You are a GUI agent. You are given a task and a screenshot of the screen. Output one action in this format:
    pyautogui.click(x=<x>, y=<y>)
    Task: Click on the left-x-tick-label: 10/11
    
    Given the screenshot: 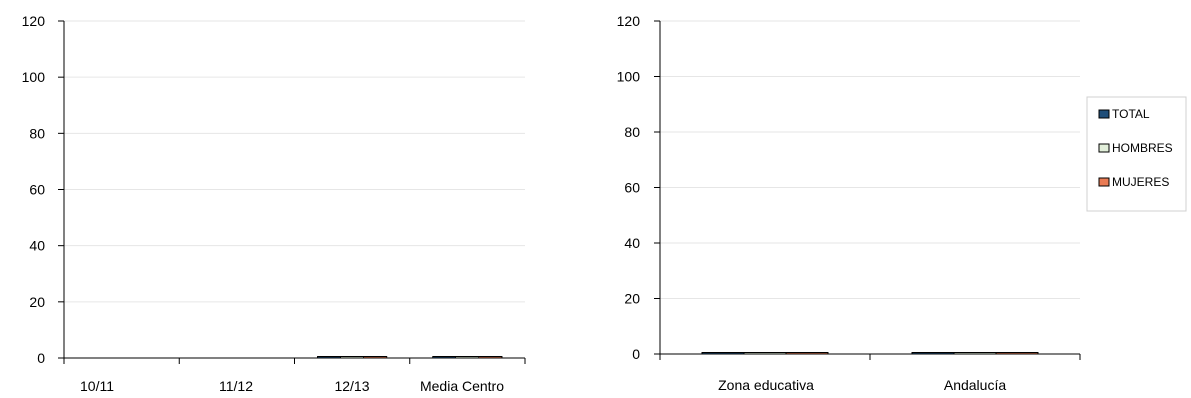 What is the action you would take?
    pyautogui.click(x=97, y=386)
    